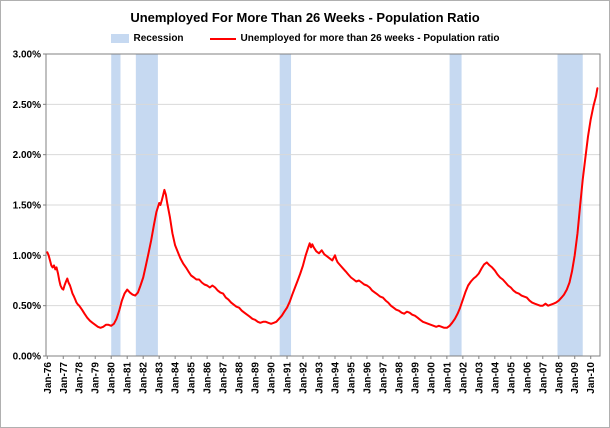 The height and width of the screenshot is (428, 610). What do you see at coordinates (64, 378) in the screenshot?
I see `x-tick-label: Jan-77` at bounding box center [64, 378].